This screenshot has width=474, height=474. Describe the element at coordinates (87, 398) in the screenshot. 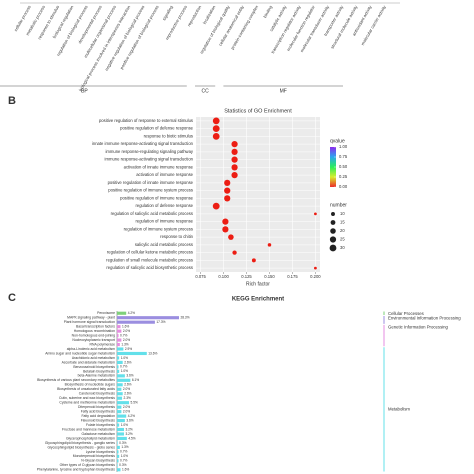

I see `y-tick-label: Cutin, suberine and wax biosynthesis` at that location.